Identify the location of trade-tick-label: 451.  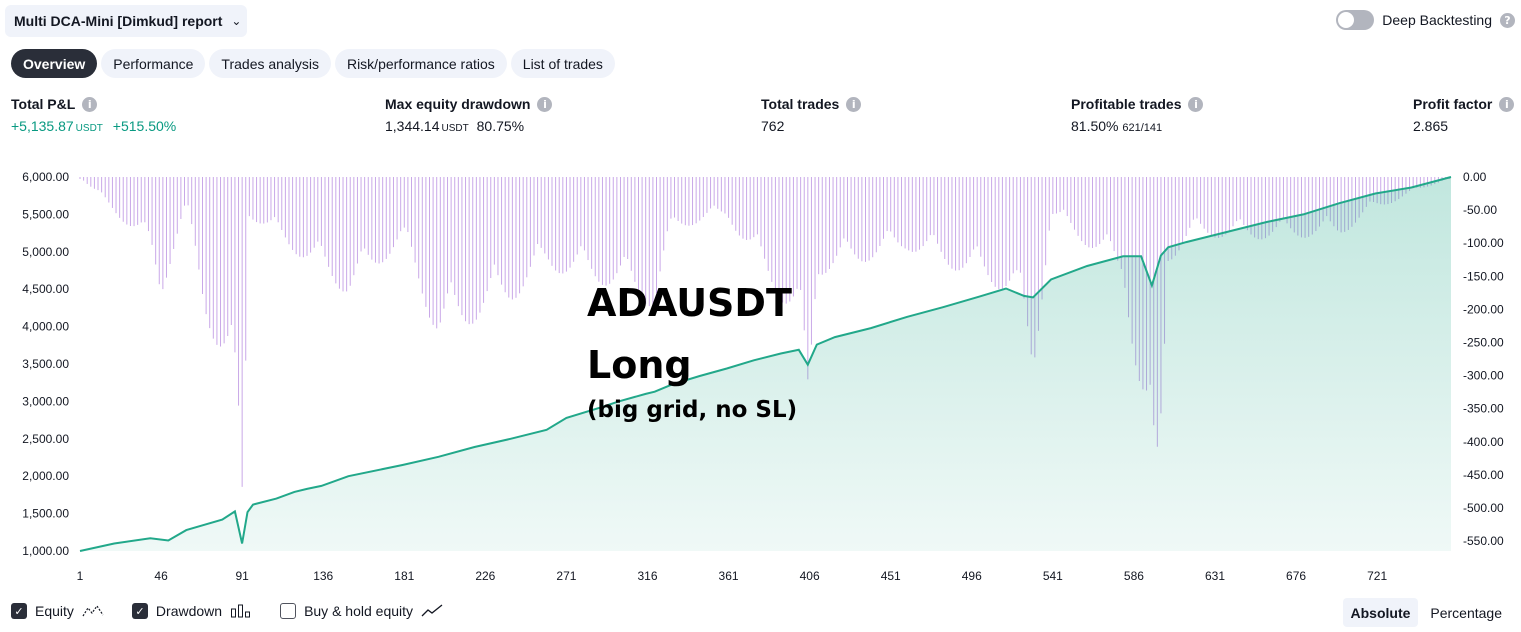
(891, 576).